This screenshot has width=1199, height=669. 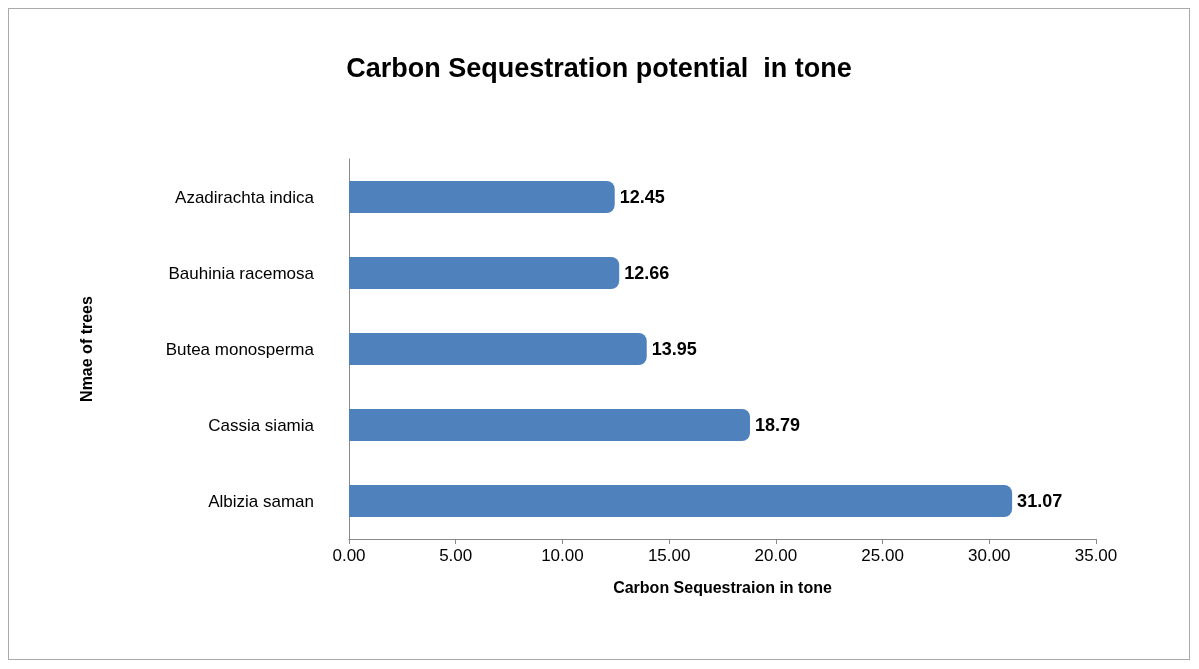 What do you see at coordinates (245, 197) in the screenshot?
I see `y-tick-label: Azadirachta indica` at bounding box center [245, 197].